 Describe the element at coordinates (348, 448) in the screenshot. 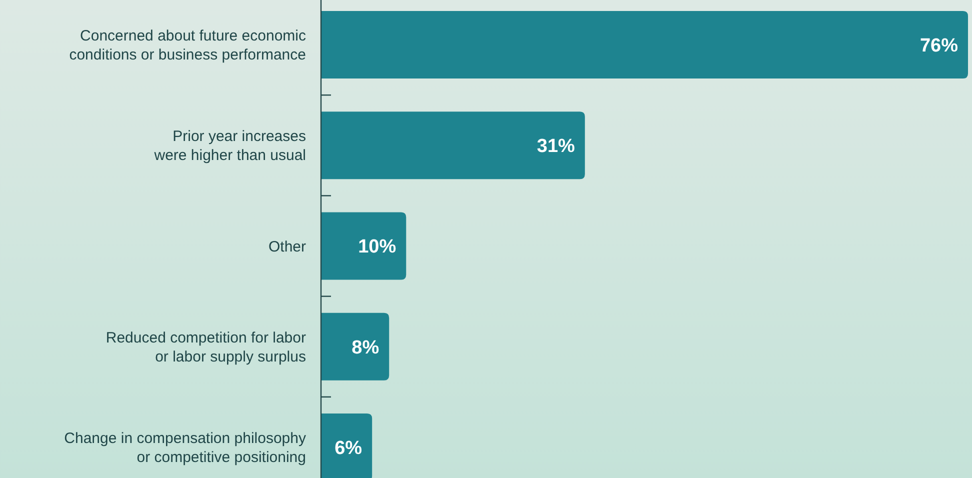

I see `data-label: 6%` at that location.